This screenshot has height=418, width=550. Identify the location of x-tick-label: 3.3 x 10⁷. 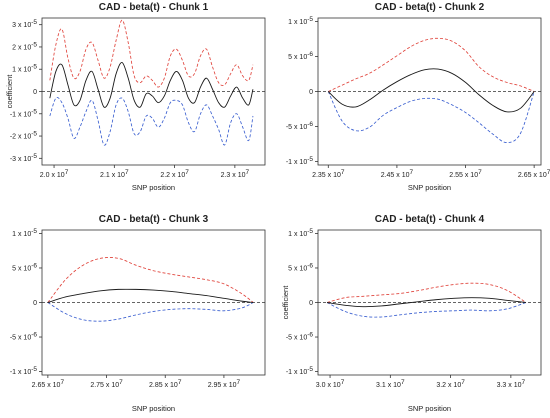
(511, 384).